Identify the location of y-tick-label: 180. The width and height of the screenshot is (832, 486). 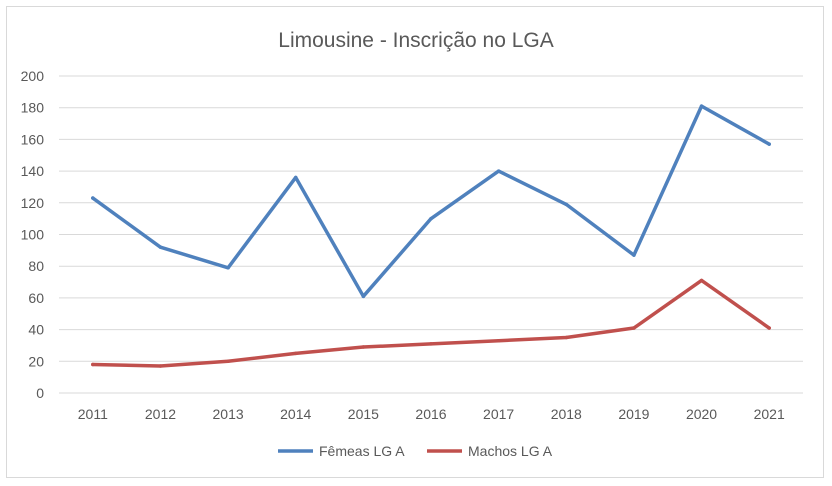
(33, 108).